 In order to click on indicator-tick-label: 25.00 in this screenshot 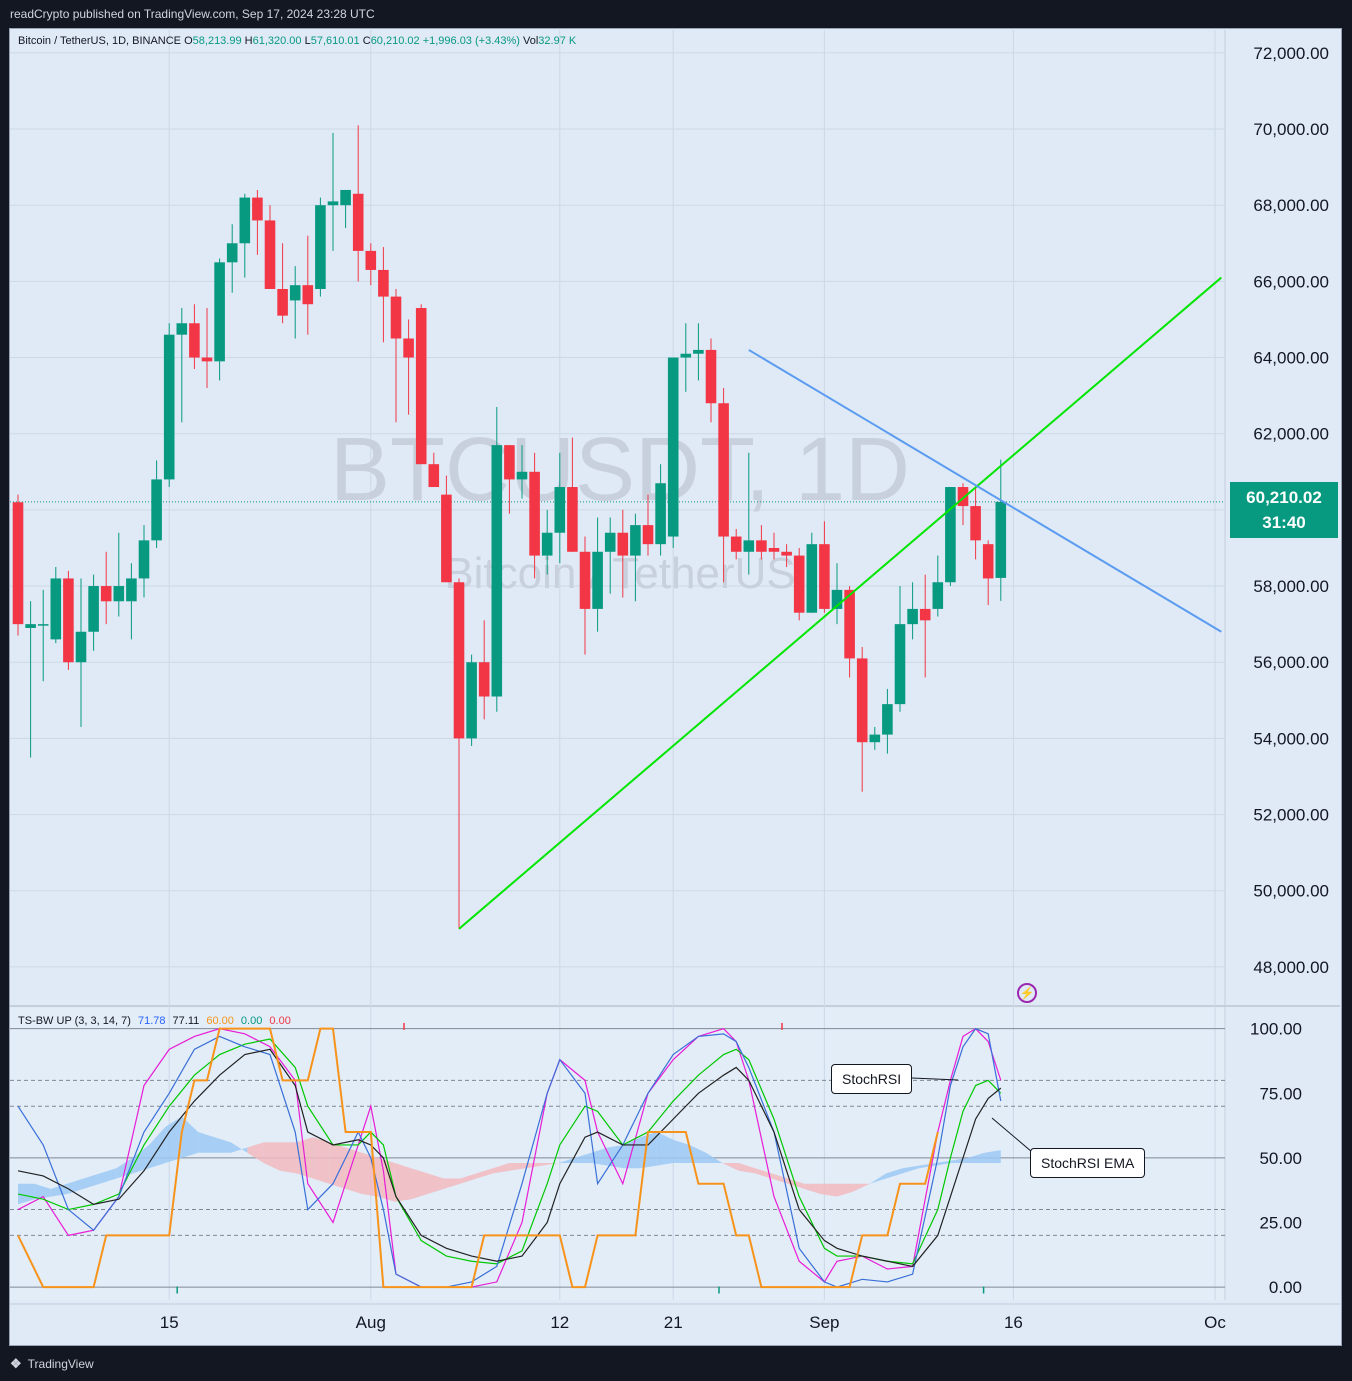, I will do `click(1280, 1222)`.